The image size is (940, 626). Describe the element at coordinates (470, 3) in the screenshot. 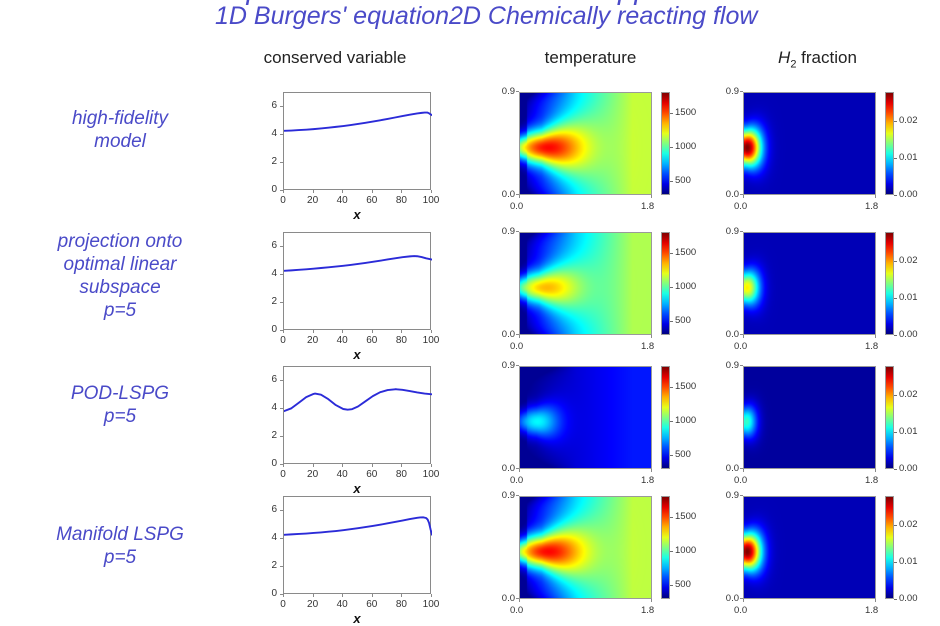

I see `cut-off-title: Comparison of model reduction approaches` at that location.